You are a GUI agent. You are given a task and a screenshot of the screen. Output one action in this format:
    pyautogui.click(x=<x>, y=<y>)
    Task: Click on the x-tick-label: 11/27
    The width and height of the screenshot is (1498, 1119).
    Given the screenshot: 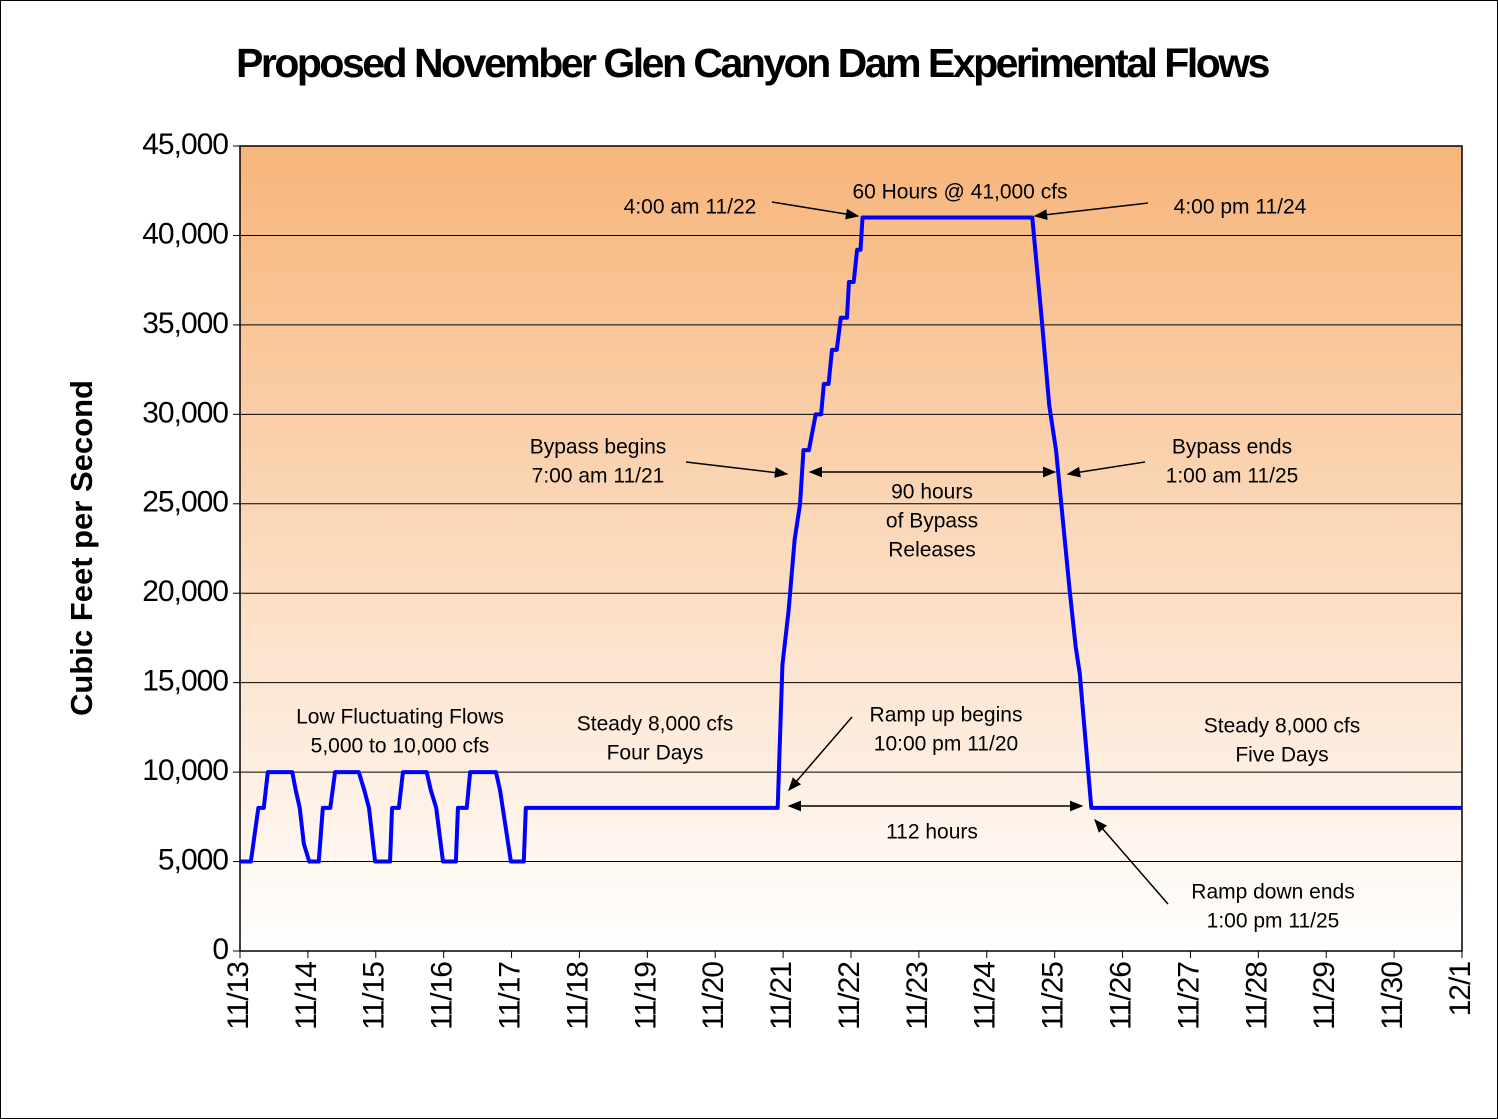 What is the action you would take?
    pyautogui.click(x=1188, y=996)
    